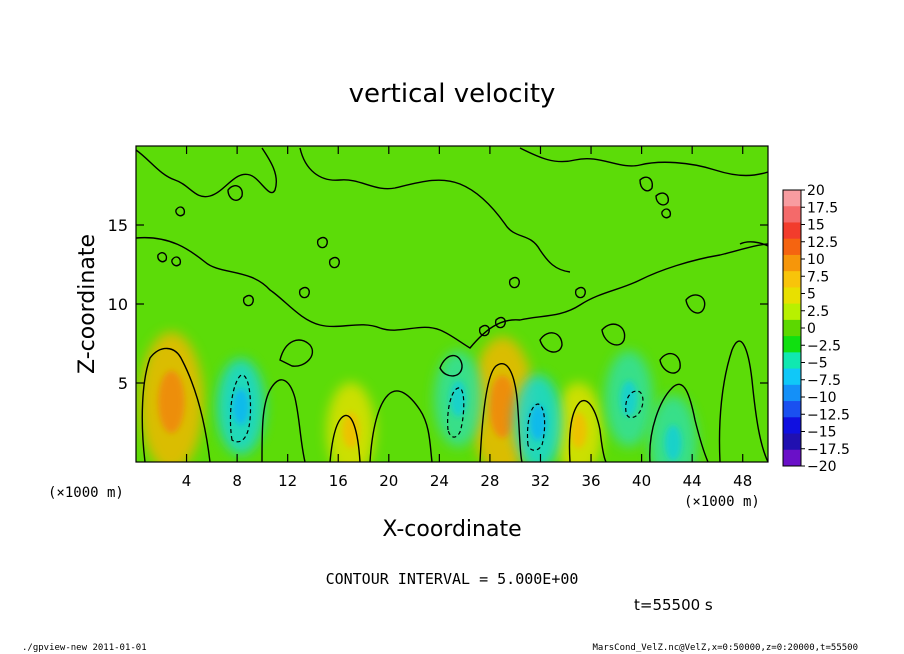  What do you see at coordinates (540, 481) in the screenshot?
I see `x-tick-label: 32` at bounding box center [540, 481].